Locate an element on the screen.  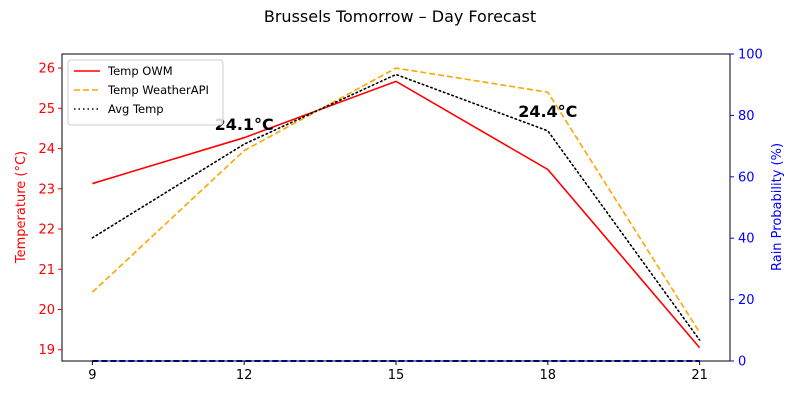
legend-box is located at coordinates (145, 92).